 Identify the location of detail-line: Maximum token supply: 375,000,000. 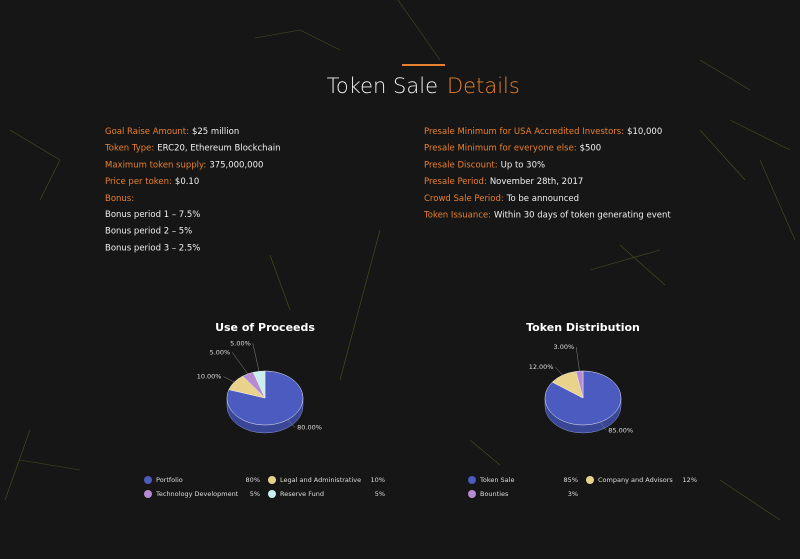
(184, 165).